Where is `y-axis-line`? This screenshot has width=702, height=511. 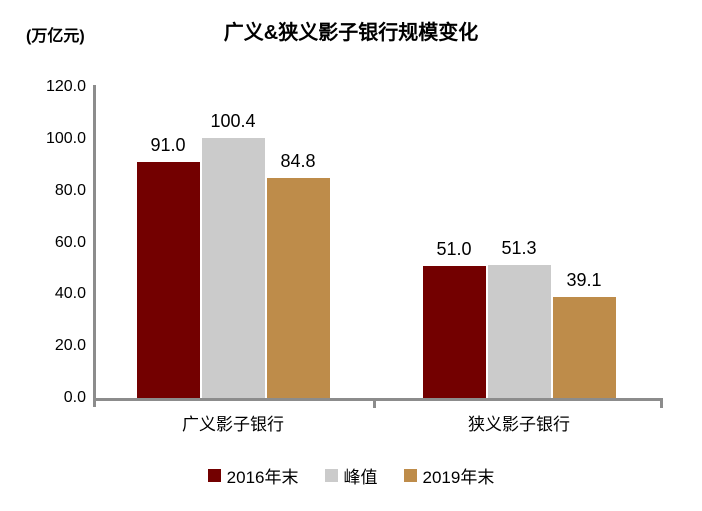 y-axis-line is located at coordinates (94, 246).